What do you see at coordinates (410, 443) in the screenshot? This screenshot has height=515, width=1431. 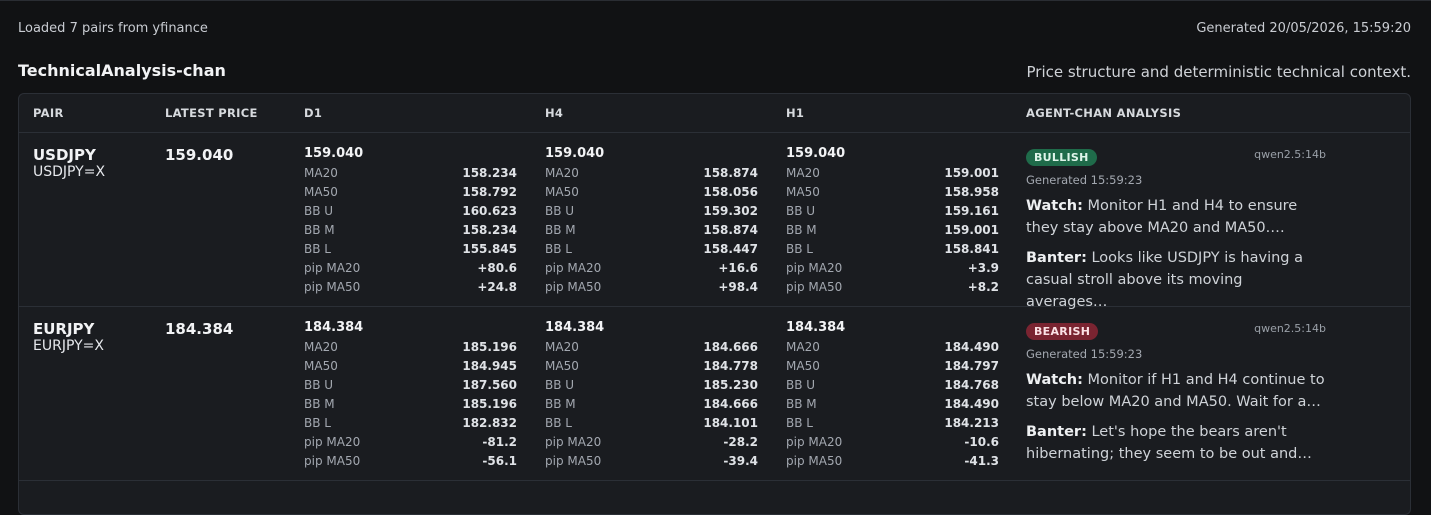 I see `metric-pip-ma20: pip MA20 -81.2` at bounding box center [410, 443].